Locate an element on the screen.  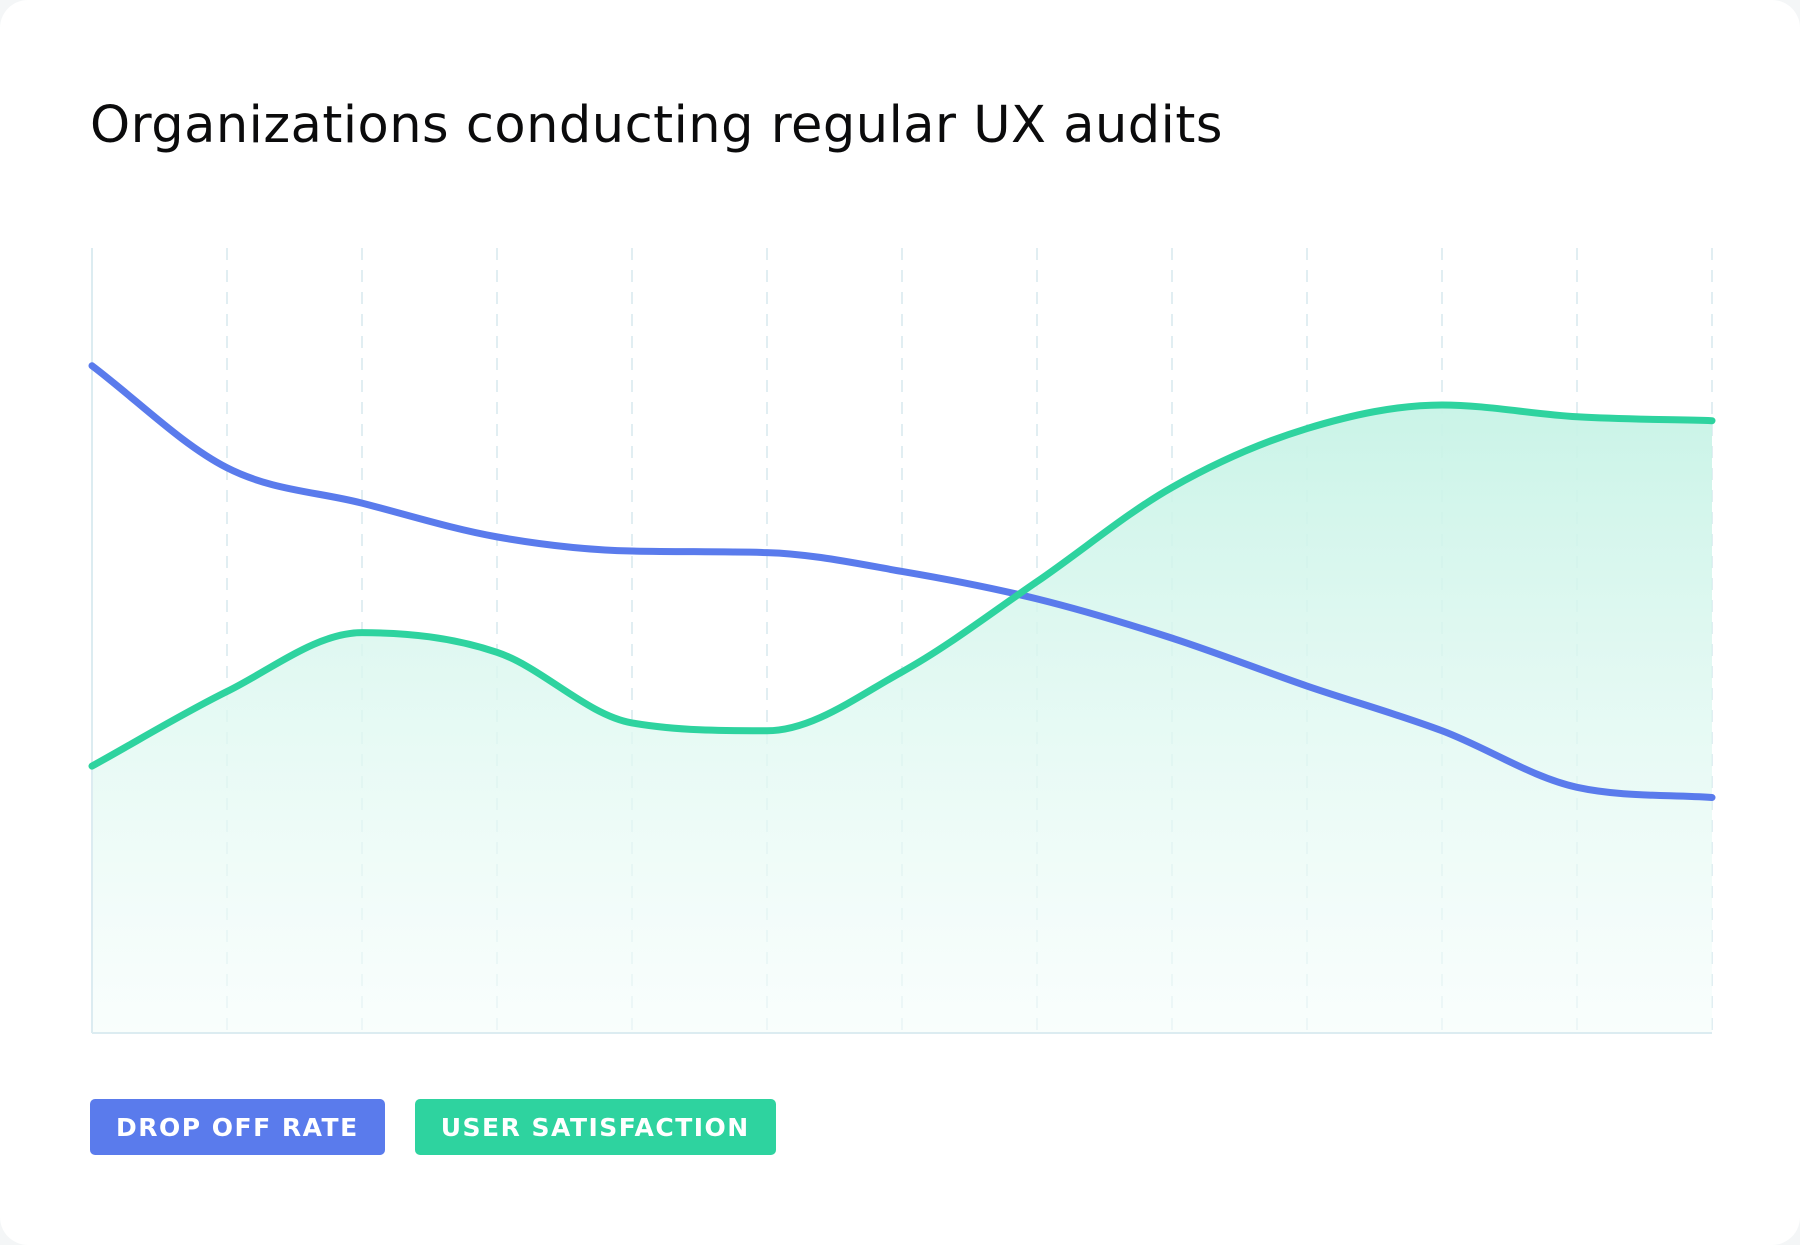
legend-user-satisfaction: USER SATISFACTION is located at coordinates (595, 1127).